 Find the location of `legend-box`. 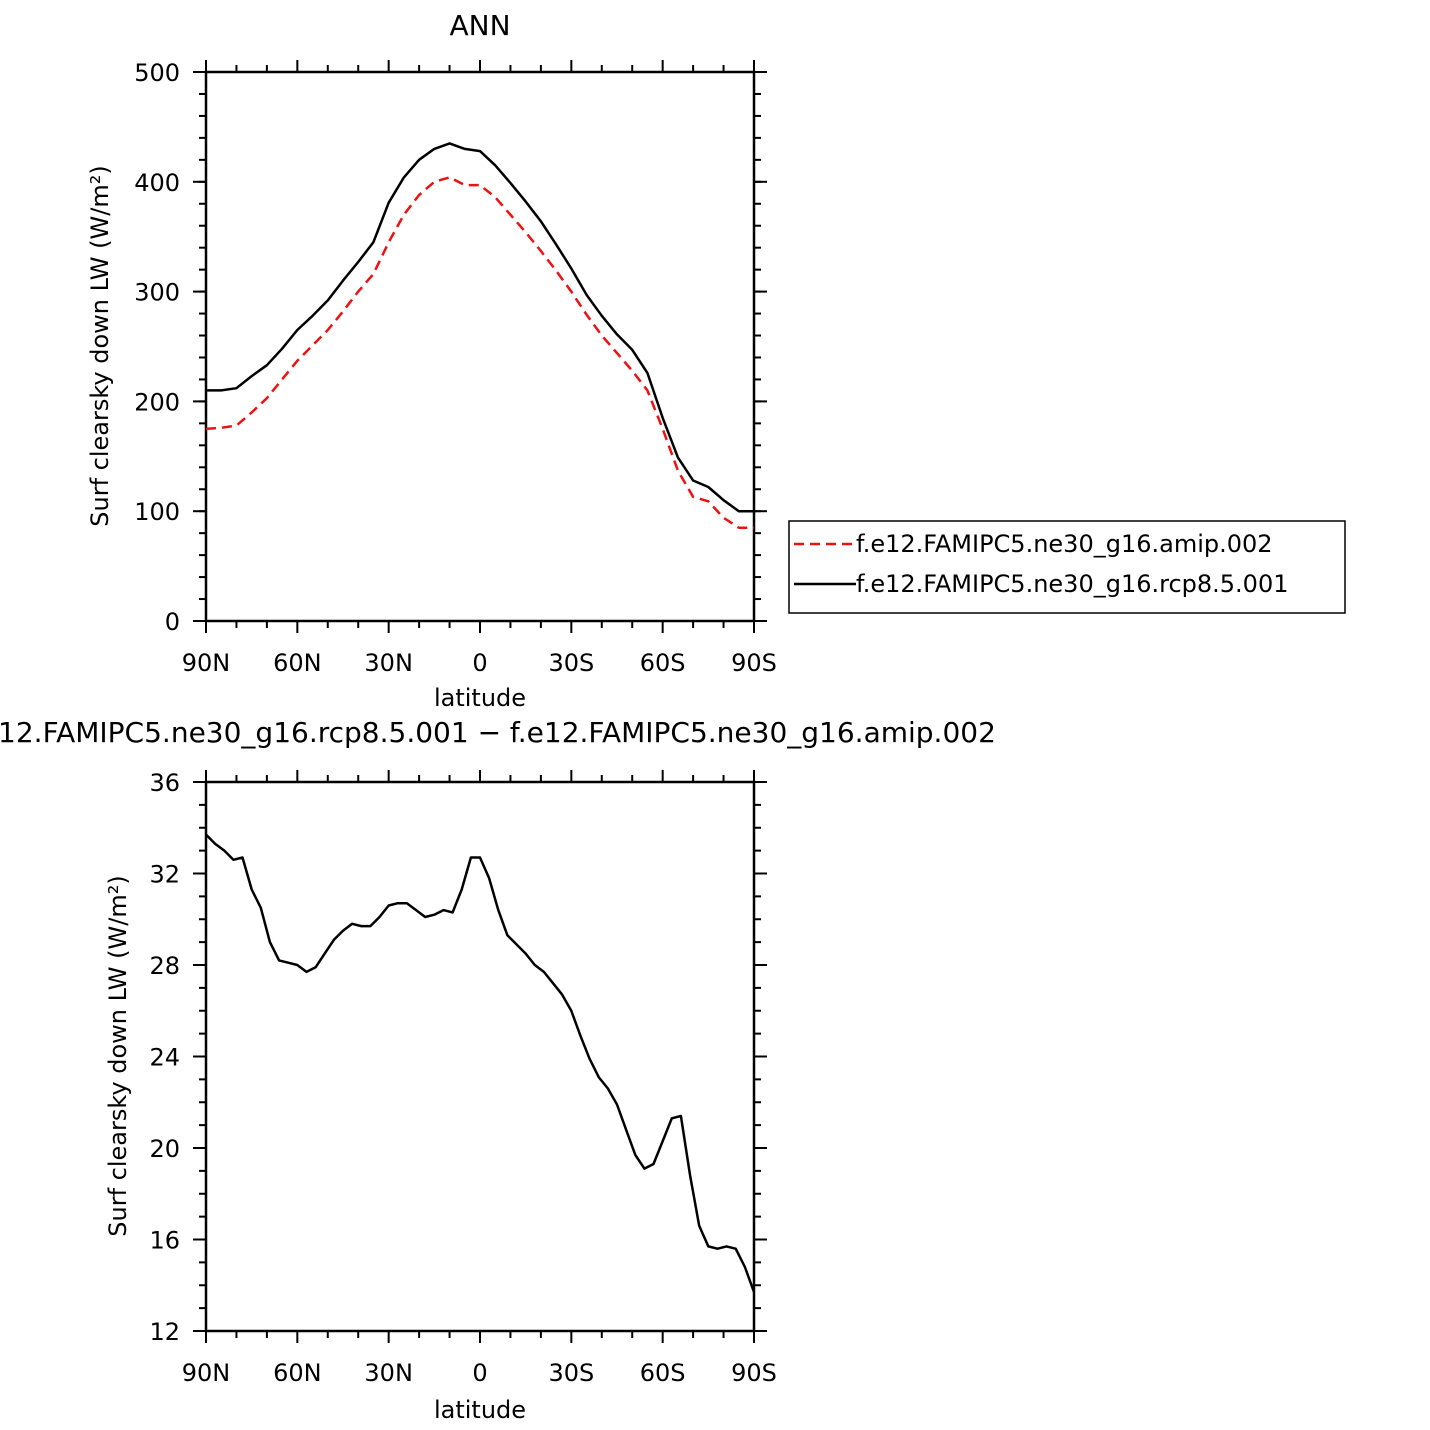

legend-box is located at coordinates (1067, 567).